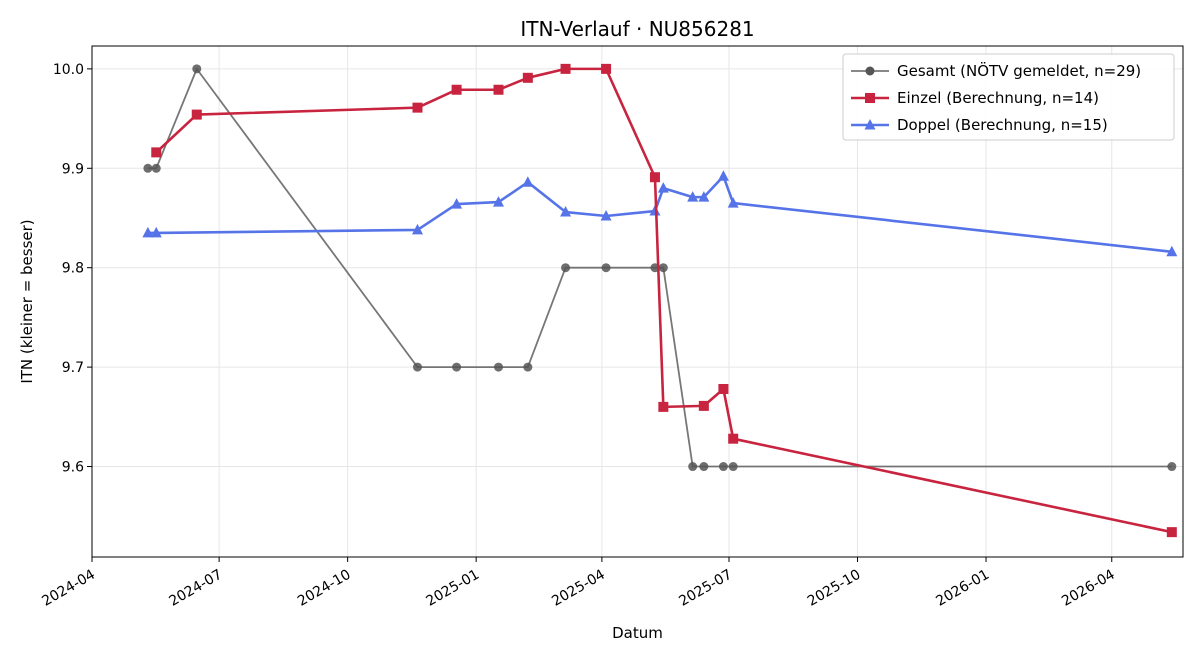 Image resolution: width=1200 pixels, height=660 pixels. What do you see at coordinates (1002, 125) in the screenshot?
I see `legend-label-doppel: Doppel (Berechnung, n=15)` at bounding box center [1002, 125].